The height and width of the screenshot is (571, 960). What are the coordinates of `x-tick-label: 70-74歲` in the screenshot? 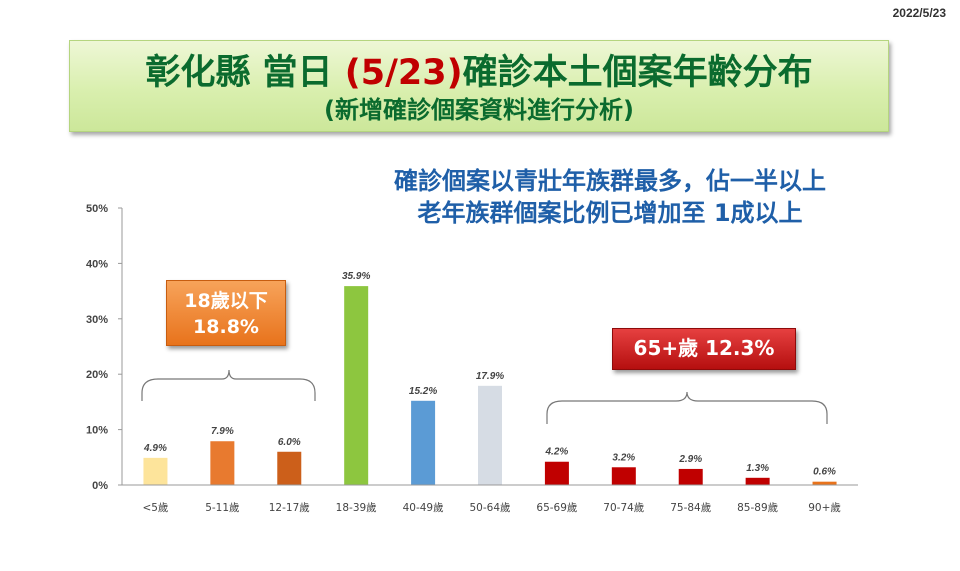 It's located at (623, 507).